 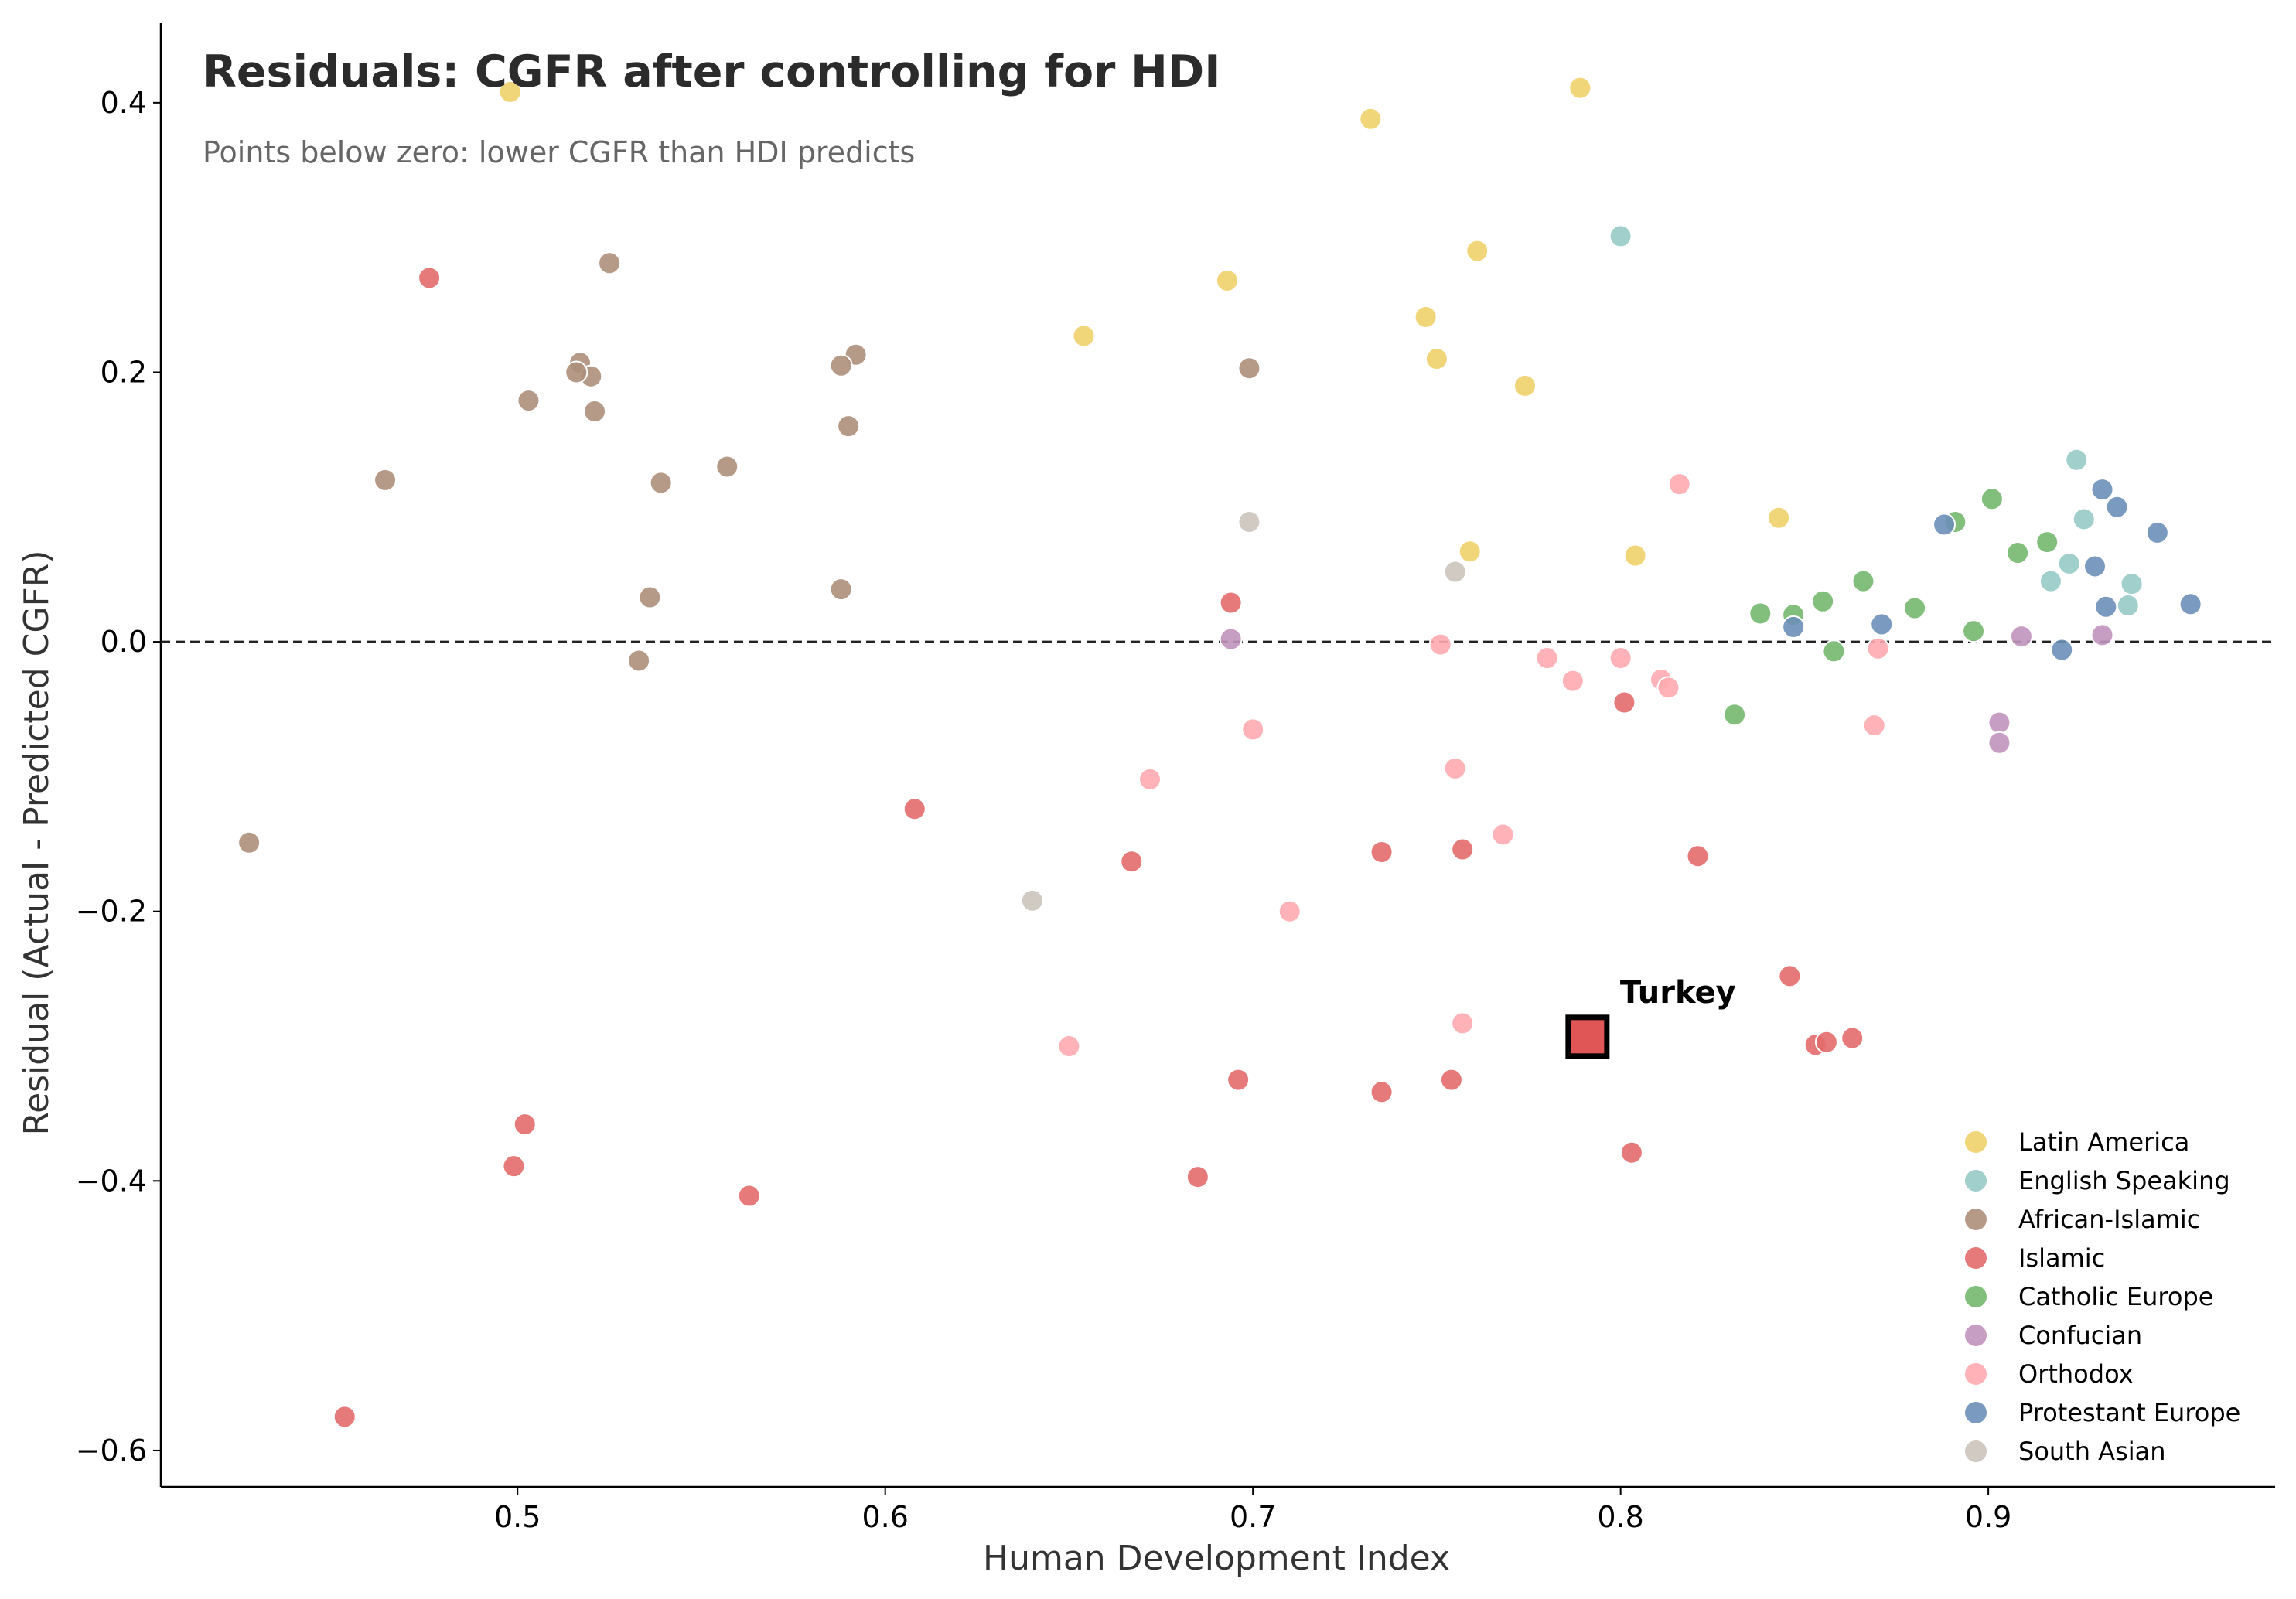 I want to click on highlight-point, so click(x=1587, y=1036).